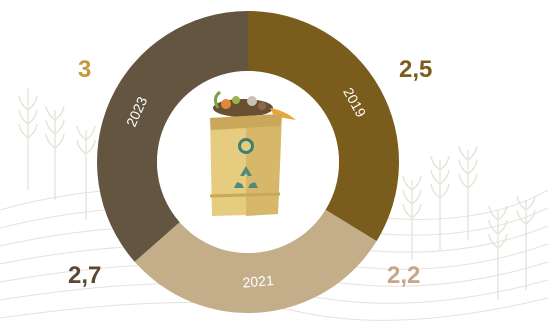 Image resolution: width=548 pixels, height=323 pixels. Describe the element at coordinates (252, 153) in the screenshot. I see `compost-bag-icon` at that location.